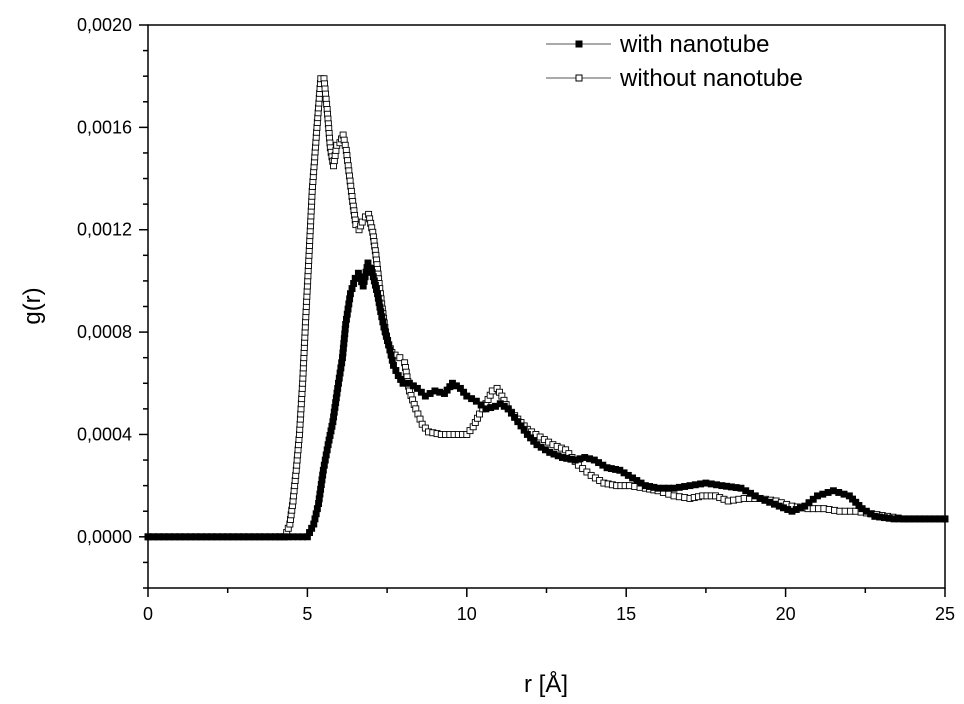  What do you see at coordinates (694, 44) in the screenshot?
I see `legend-label-with-nanotube: with nanotube` at bounding box center [694, 44].